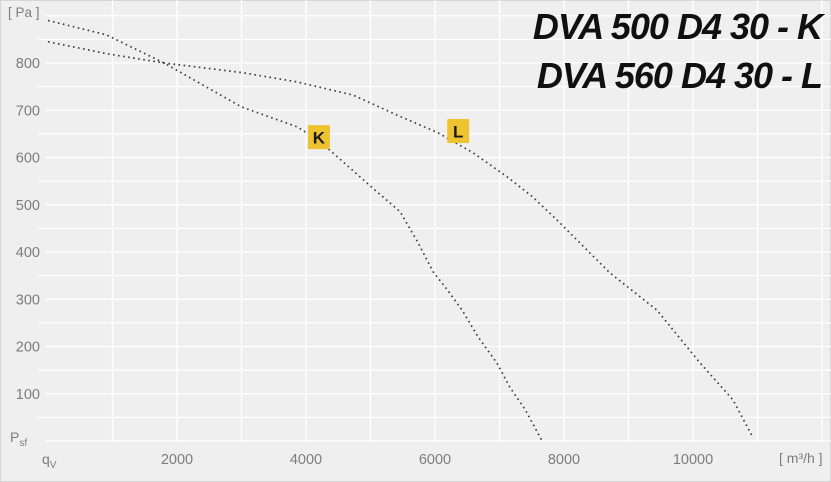 Image resolution: width=831 pixels, height=482 pixels. I want to click on y-tick-label: 400, so click(28, 253).